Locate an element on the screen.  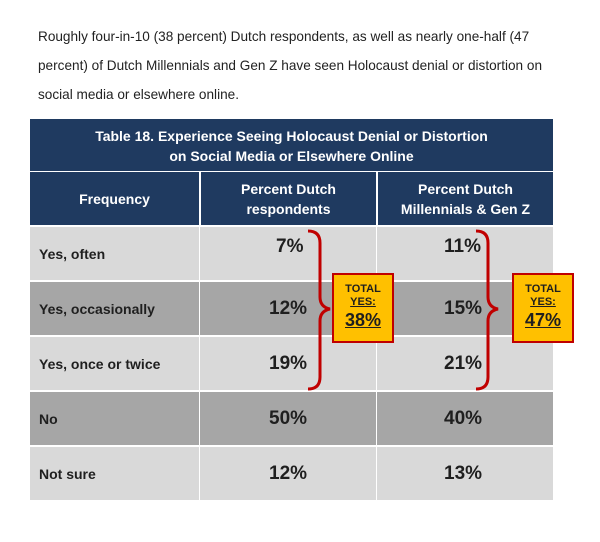
row-genz-yes-often: 11% is located at coordinates (465, 253).